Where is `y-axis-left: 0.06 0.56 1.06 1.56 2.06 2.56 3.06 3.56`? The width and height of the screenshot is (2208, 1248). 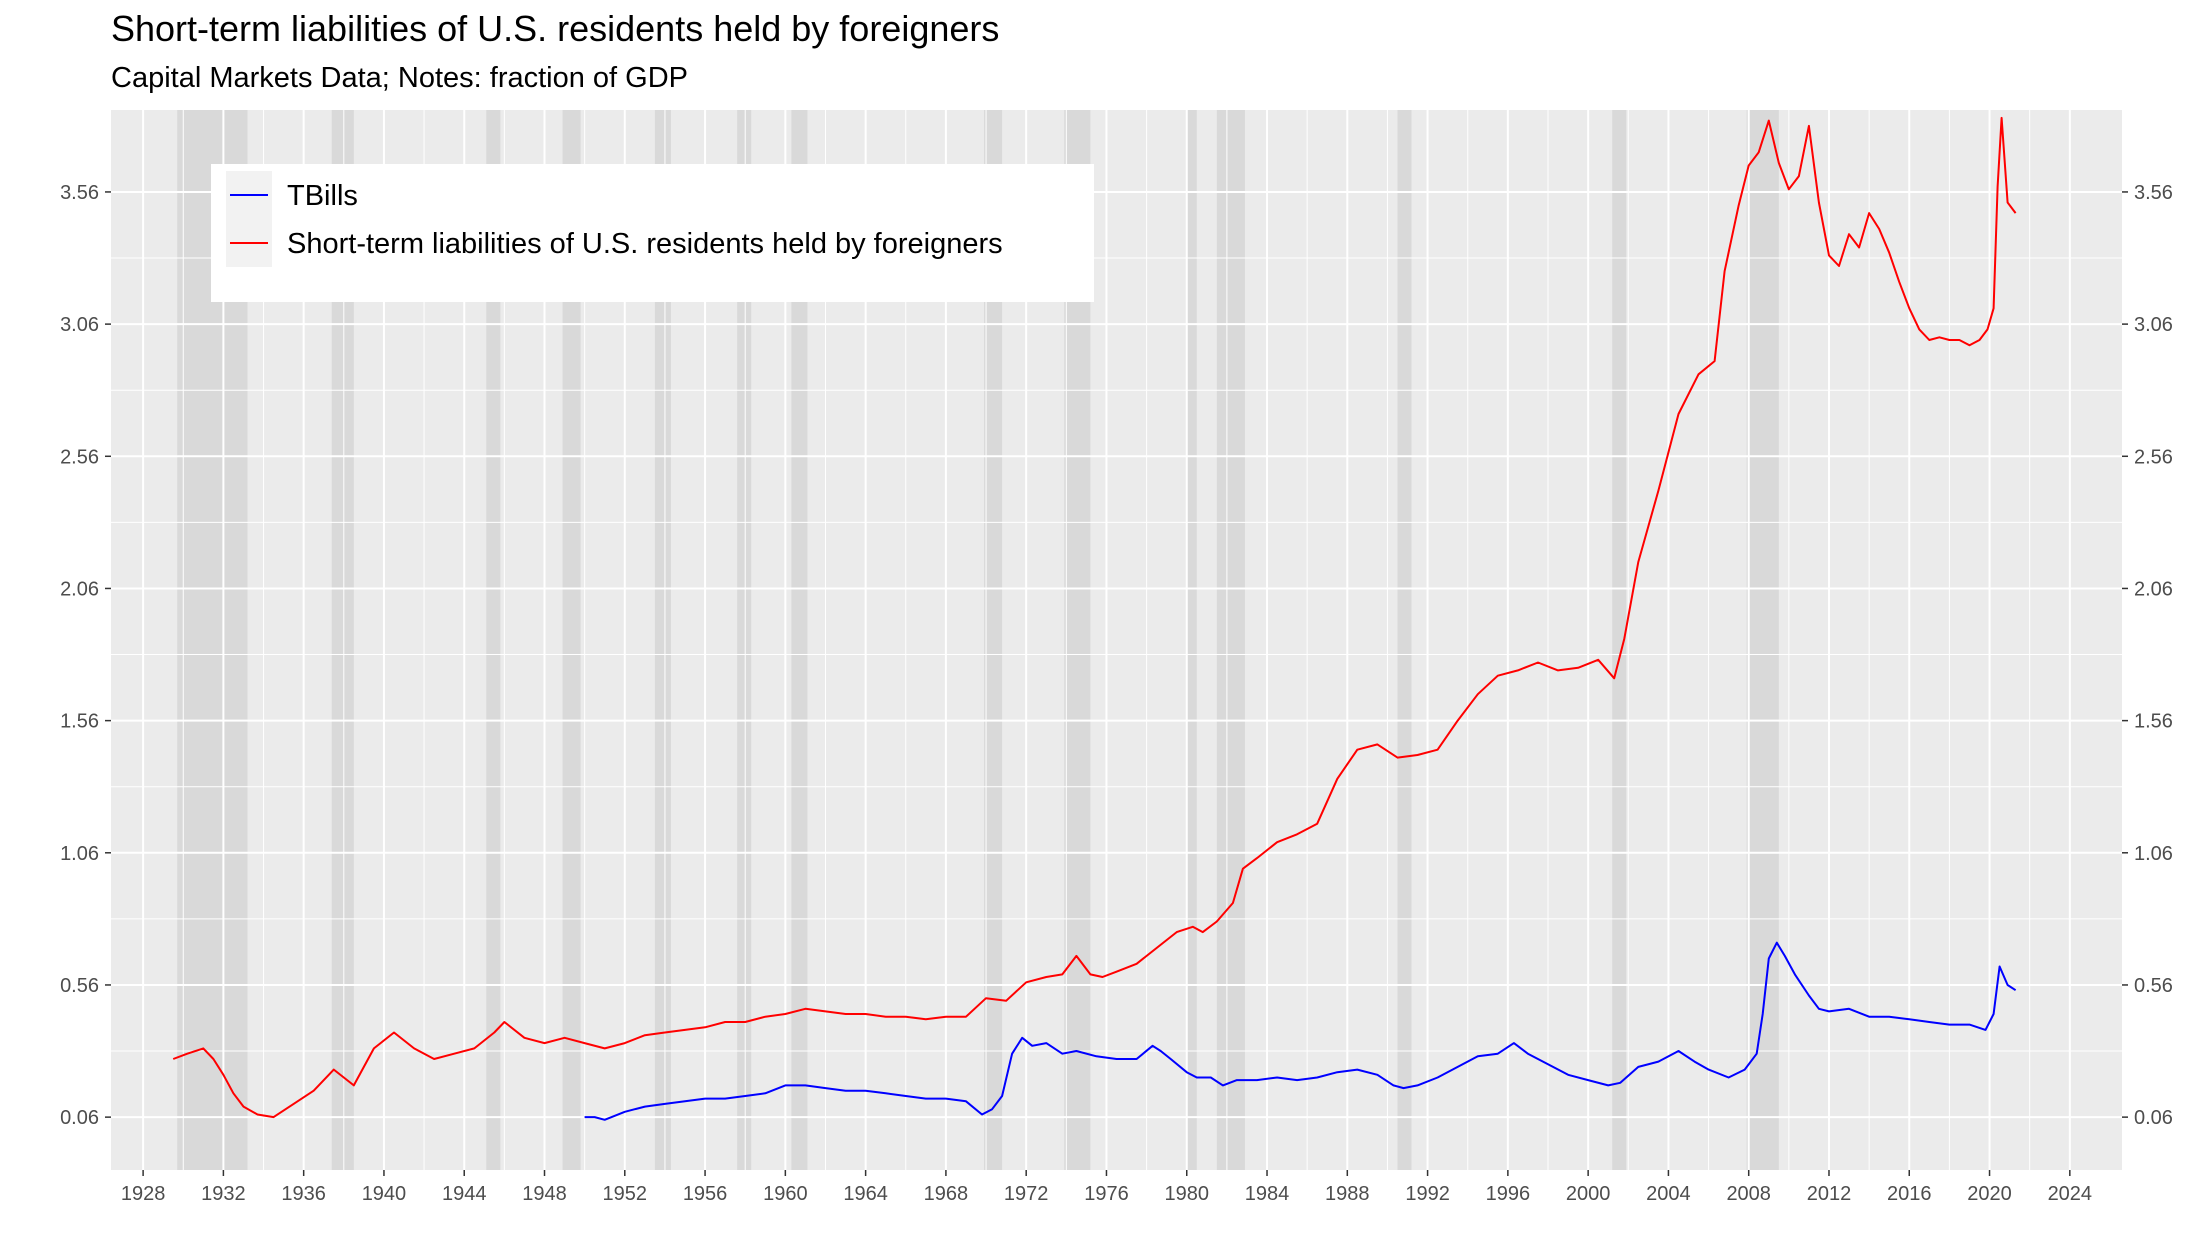
y-axis-left: 0.06 0.56 1.06 1.56 2.06 2.56 3.06 3.56 is located at coordinates (85, 655).